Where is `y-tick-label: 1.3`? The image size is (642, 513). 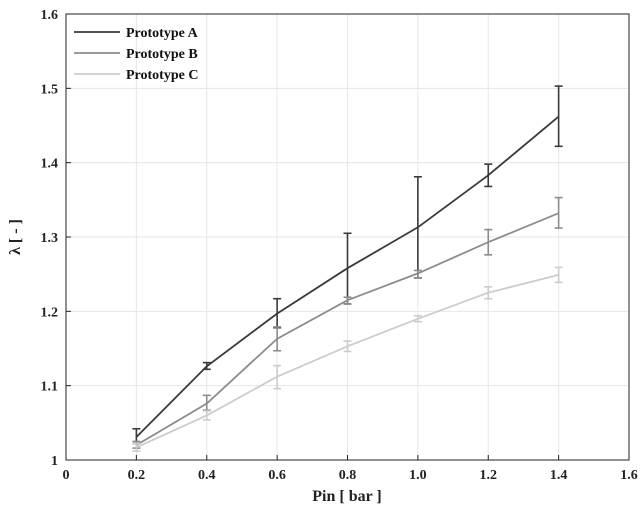
y-tick-label: 1.3 is located at coordinates (50, 238).